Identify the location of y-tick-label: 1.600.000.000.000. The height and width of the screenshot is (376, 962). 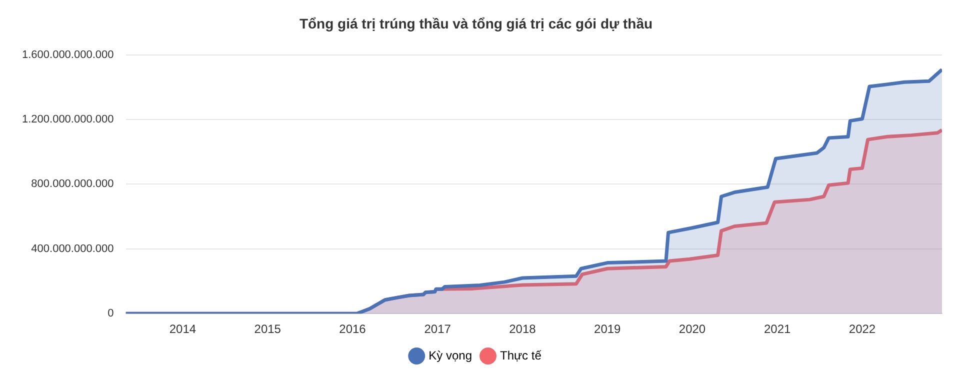
(68, 54).